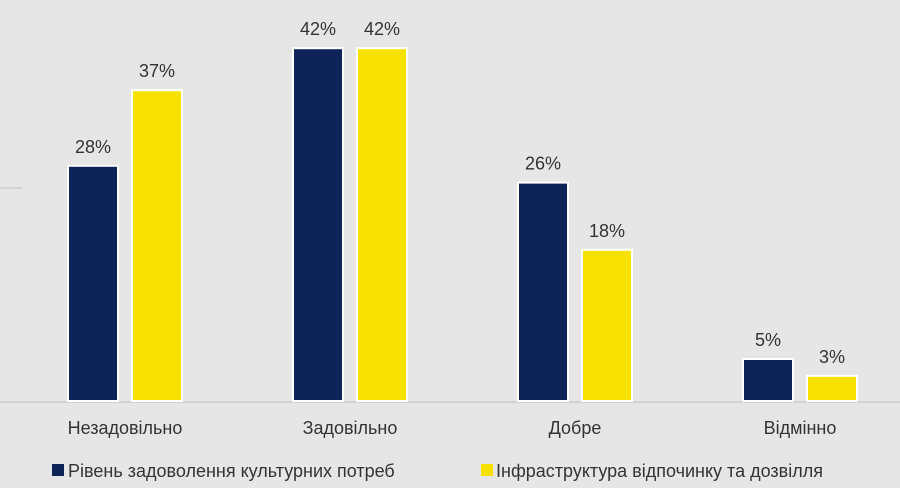 This screenshot has width=900, height=488. Describe the element at coordinates (231, 471) in the screenshot. I see `legend-label-series-1: Рівень задоволення культурних потреб` at that location.